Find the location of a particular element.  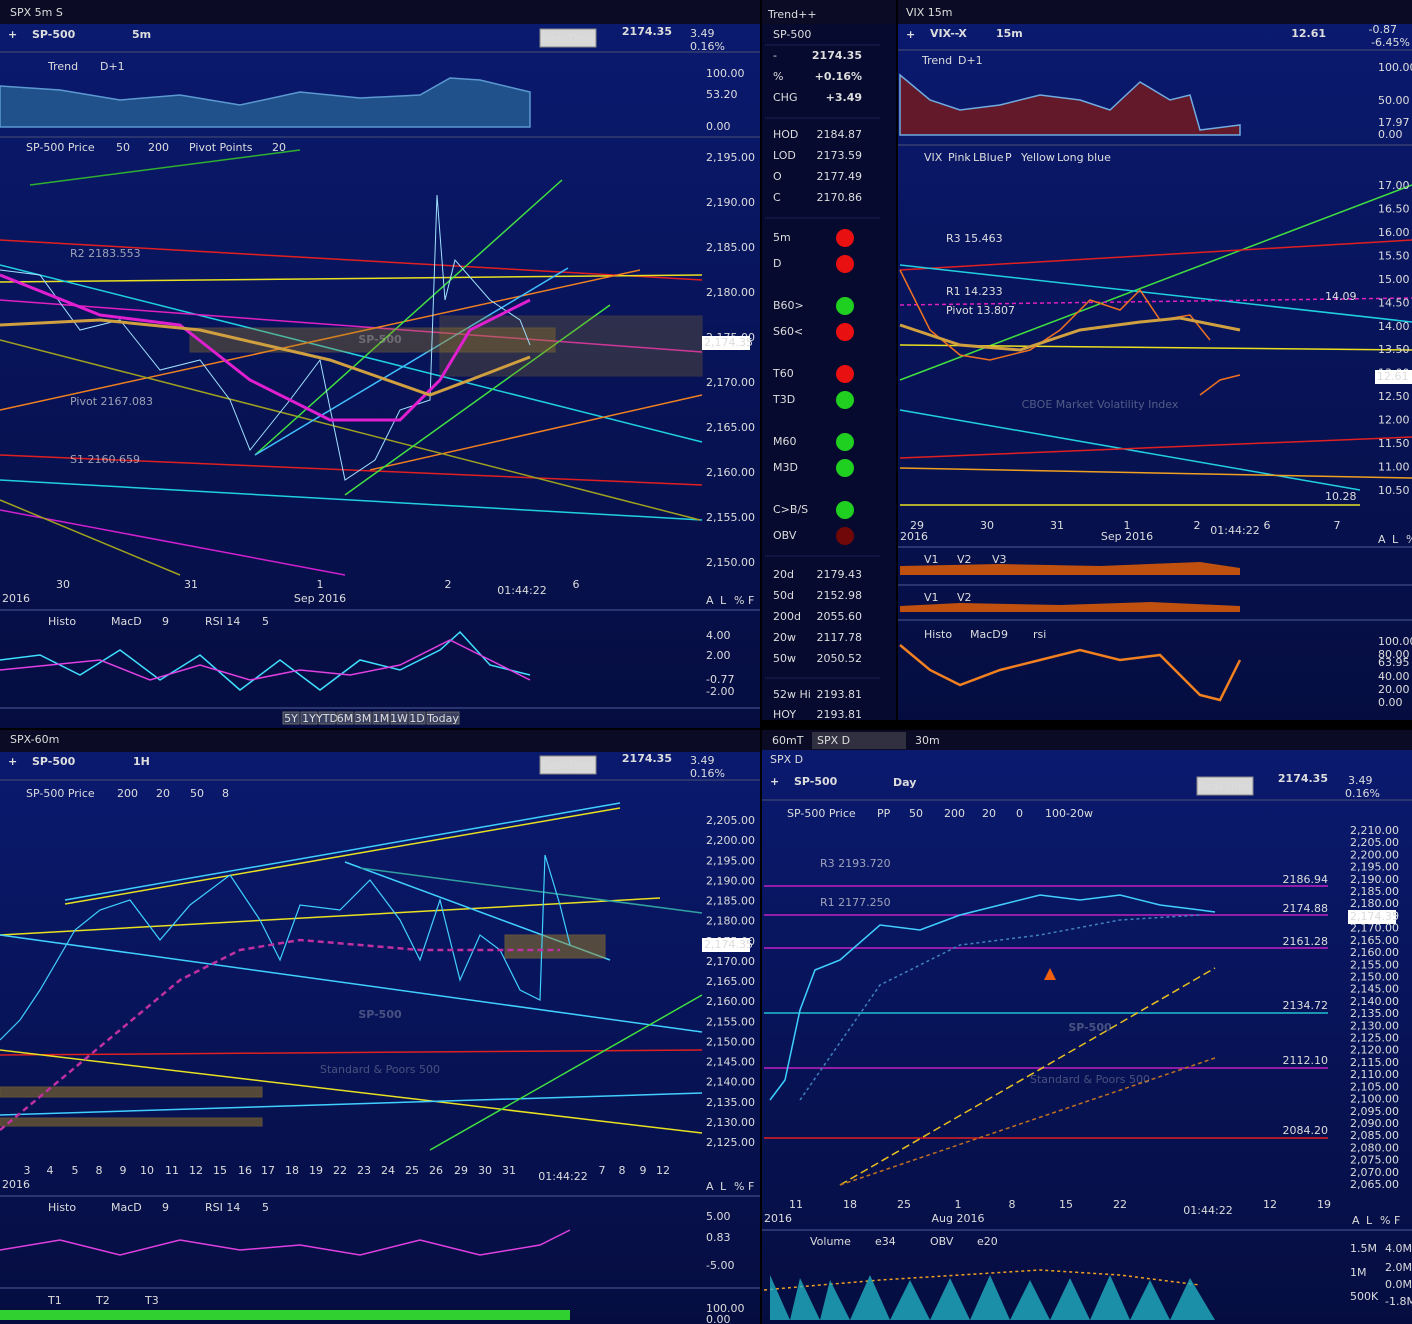

legend-item: PP is located at coordinates (884, 813).